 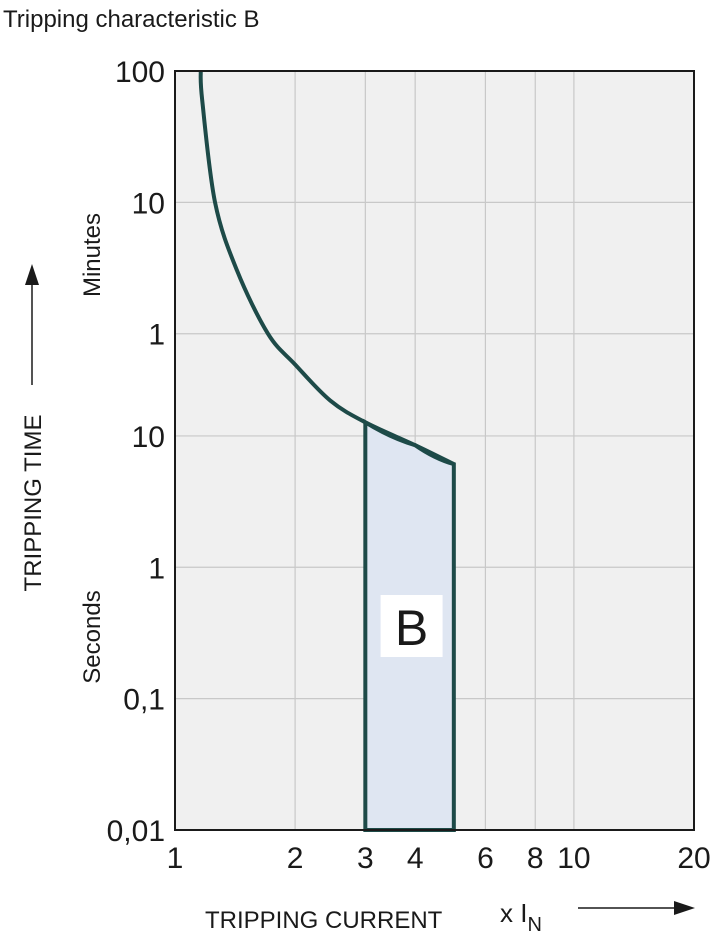 What do you see at coordinates (33, 503) in the screenshot?
I see `y-axis-label: TRIPPING TIME` at bounding box center [33, 503].